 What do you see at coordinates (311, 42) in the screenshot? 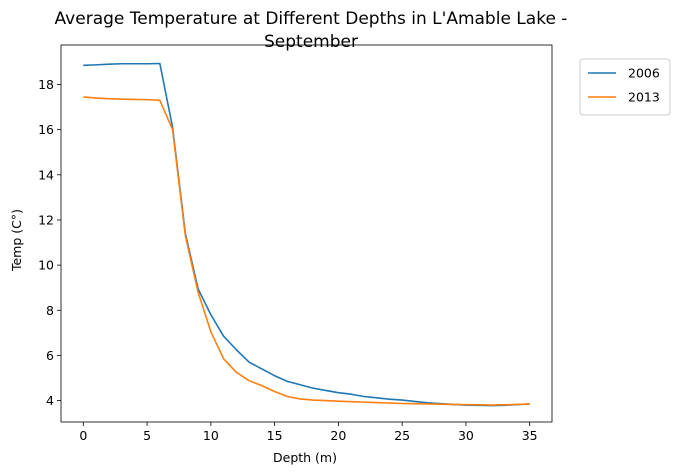
I see `chart-title-line-2: September` at bounding box center [311, 42].